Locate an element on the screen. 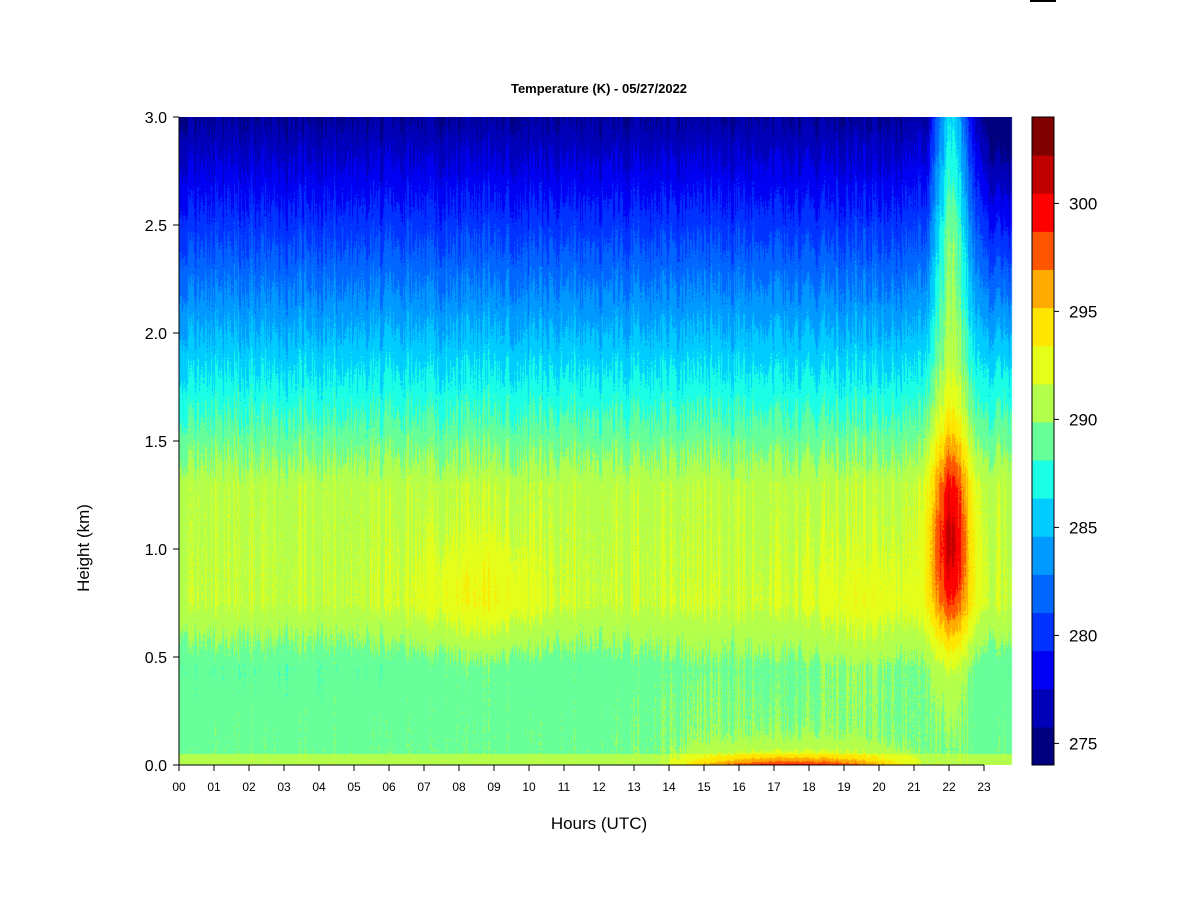  colorbar-frame is located at coordinates (1043, 441).